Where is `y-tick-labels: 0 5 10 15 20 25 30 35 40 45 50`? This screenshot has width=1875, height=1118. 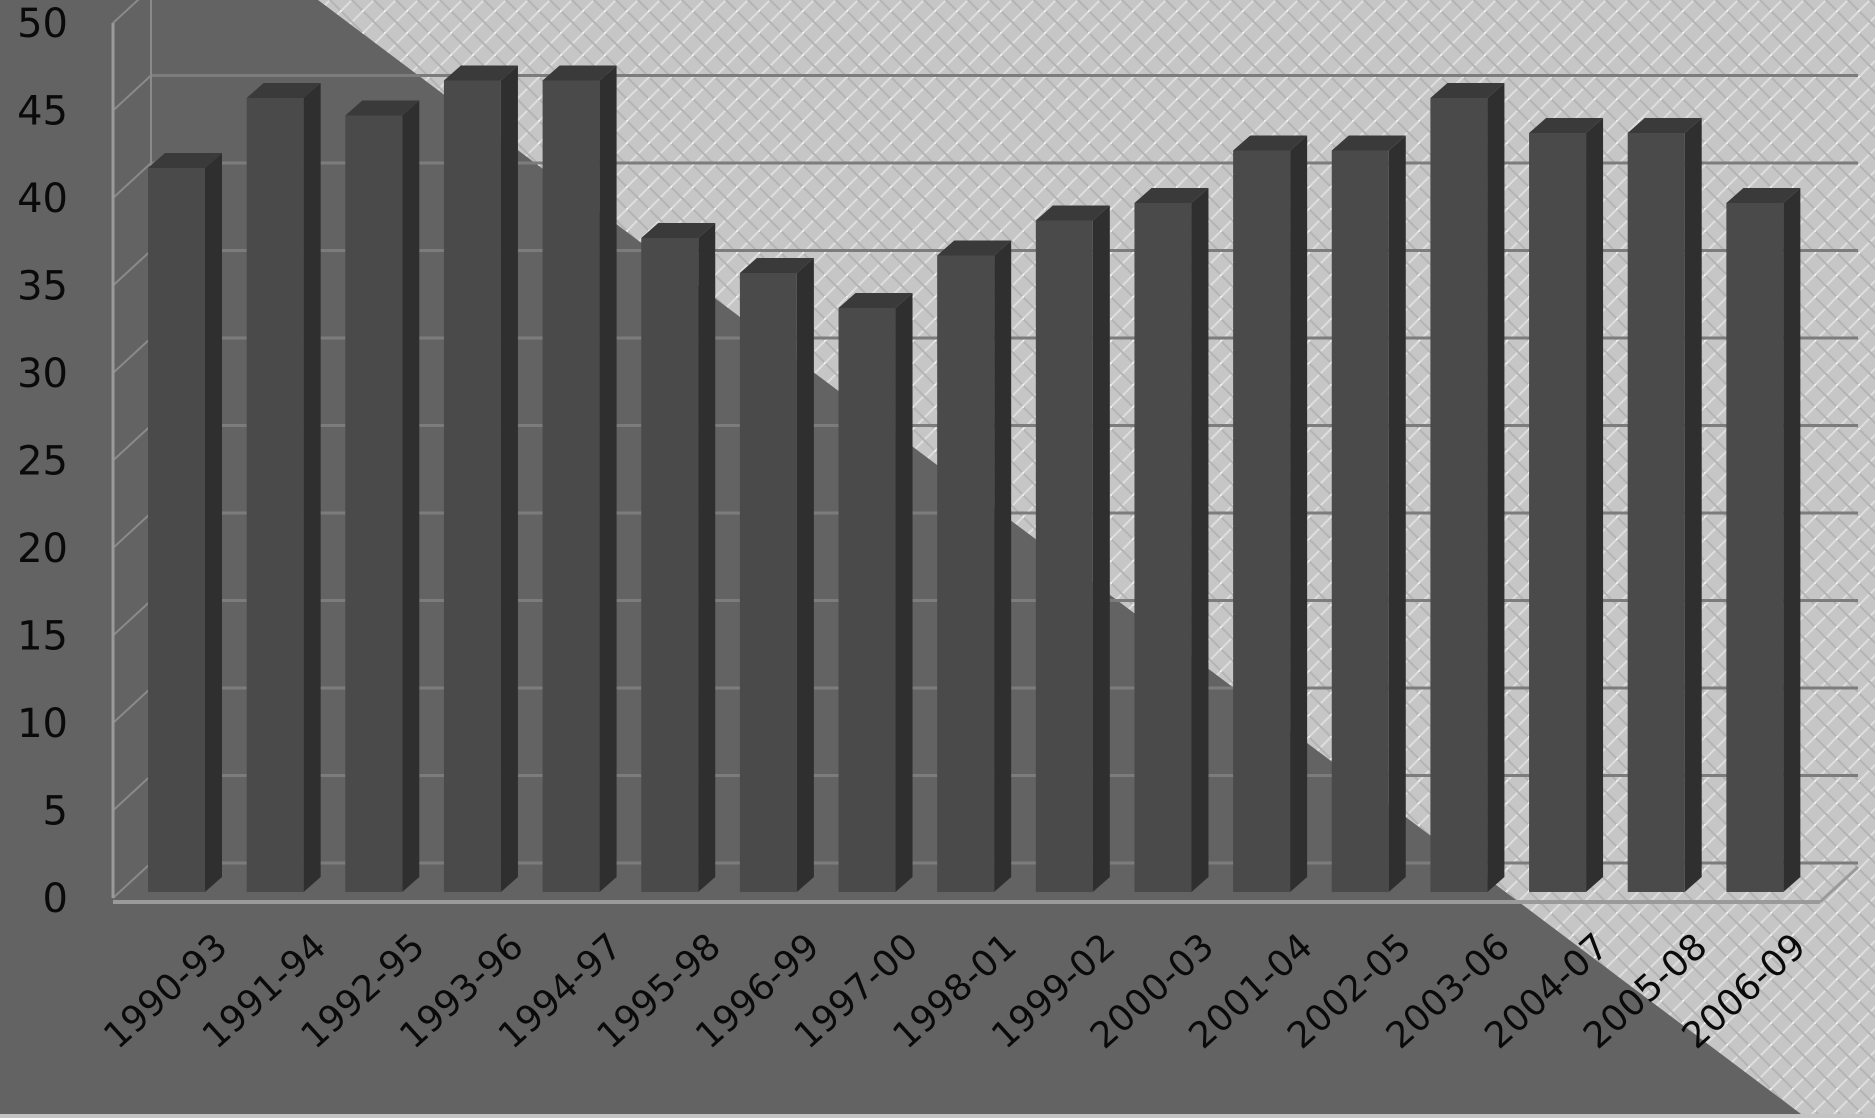 y-tick-labels: 0 5 10 15 20 25 30 35 40 45 50 is located at coordinates (42, 461).